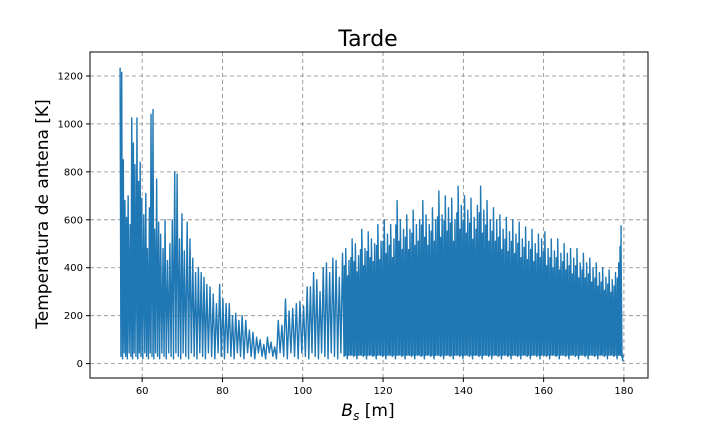  What do you see at coordinates (43, 214) in the screenshot?
I see `y-axis-label: Temperatura de antena [K]` at bounding box center [43, 214].